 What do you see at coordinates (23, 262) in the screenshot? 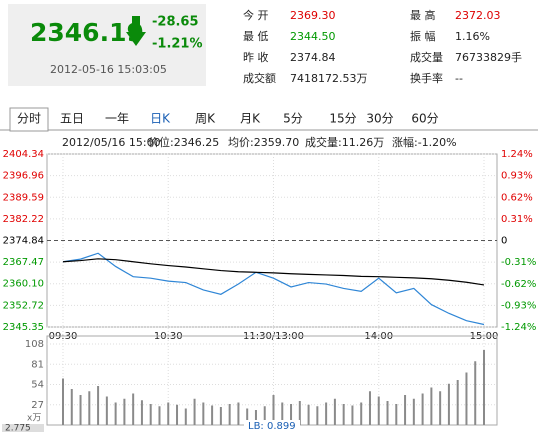
I see `y-tick-label: 2367.47` at bounding box center [23, 262].